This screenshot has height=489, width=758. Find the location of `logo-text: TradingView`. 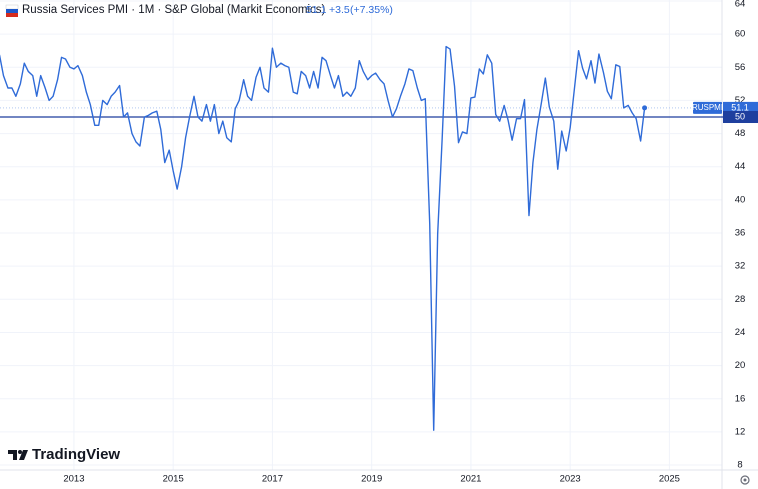

logo-text: TradingView is located at coordinates (76, 454).